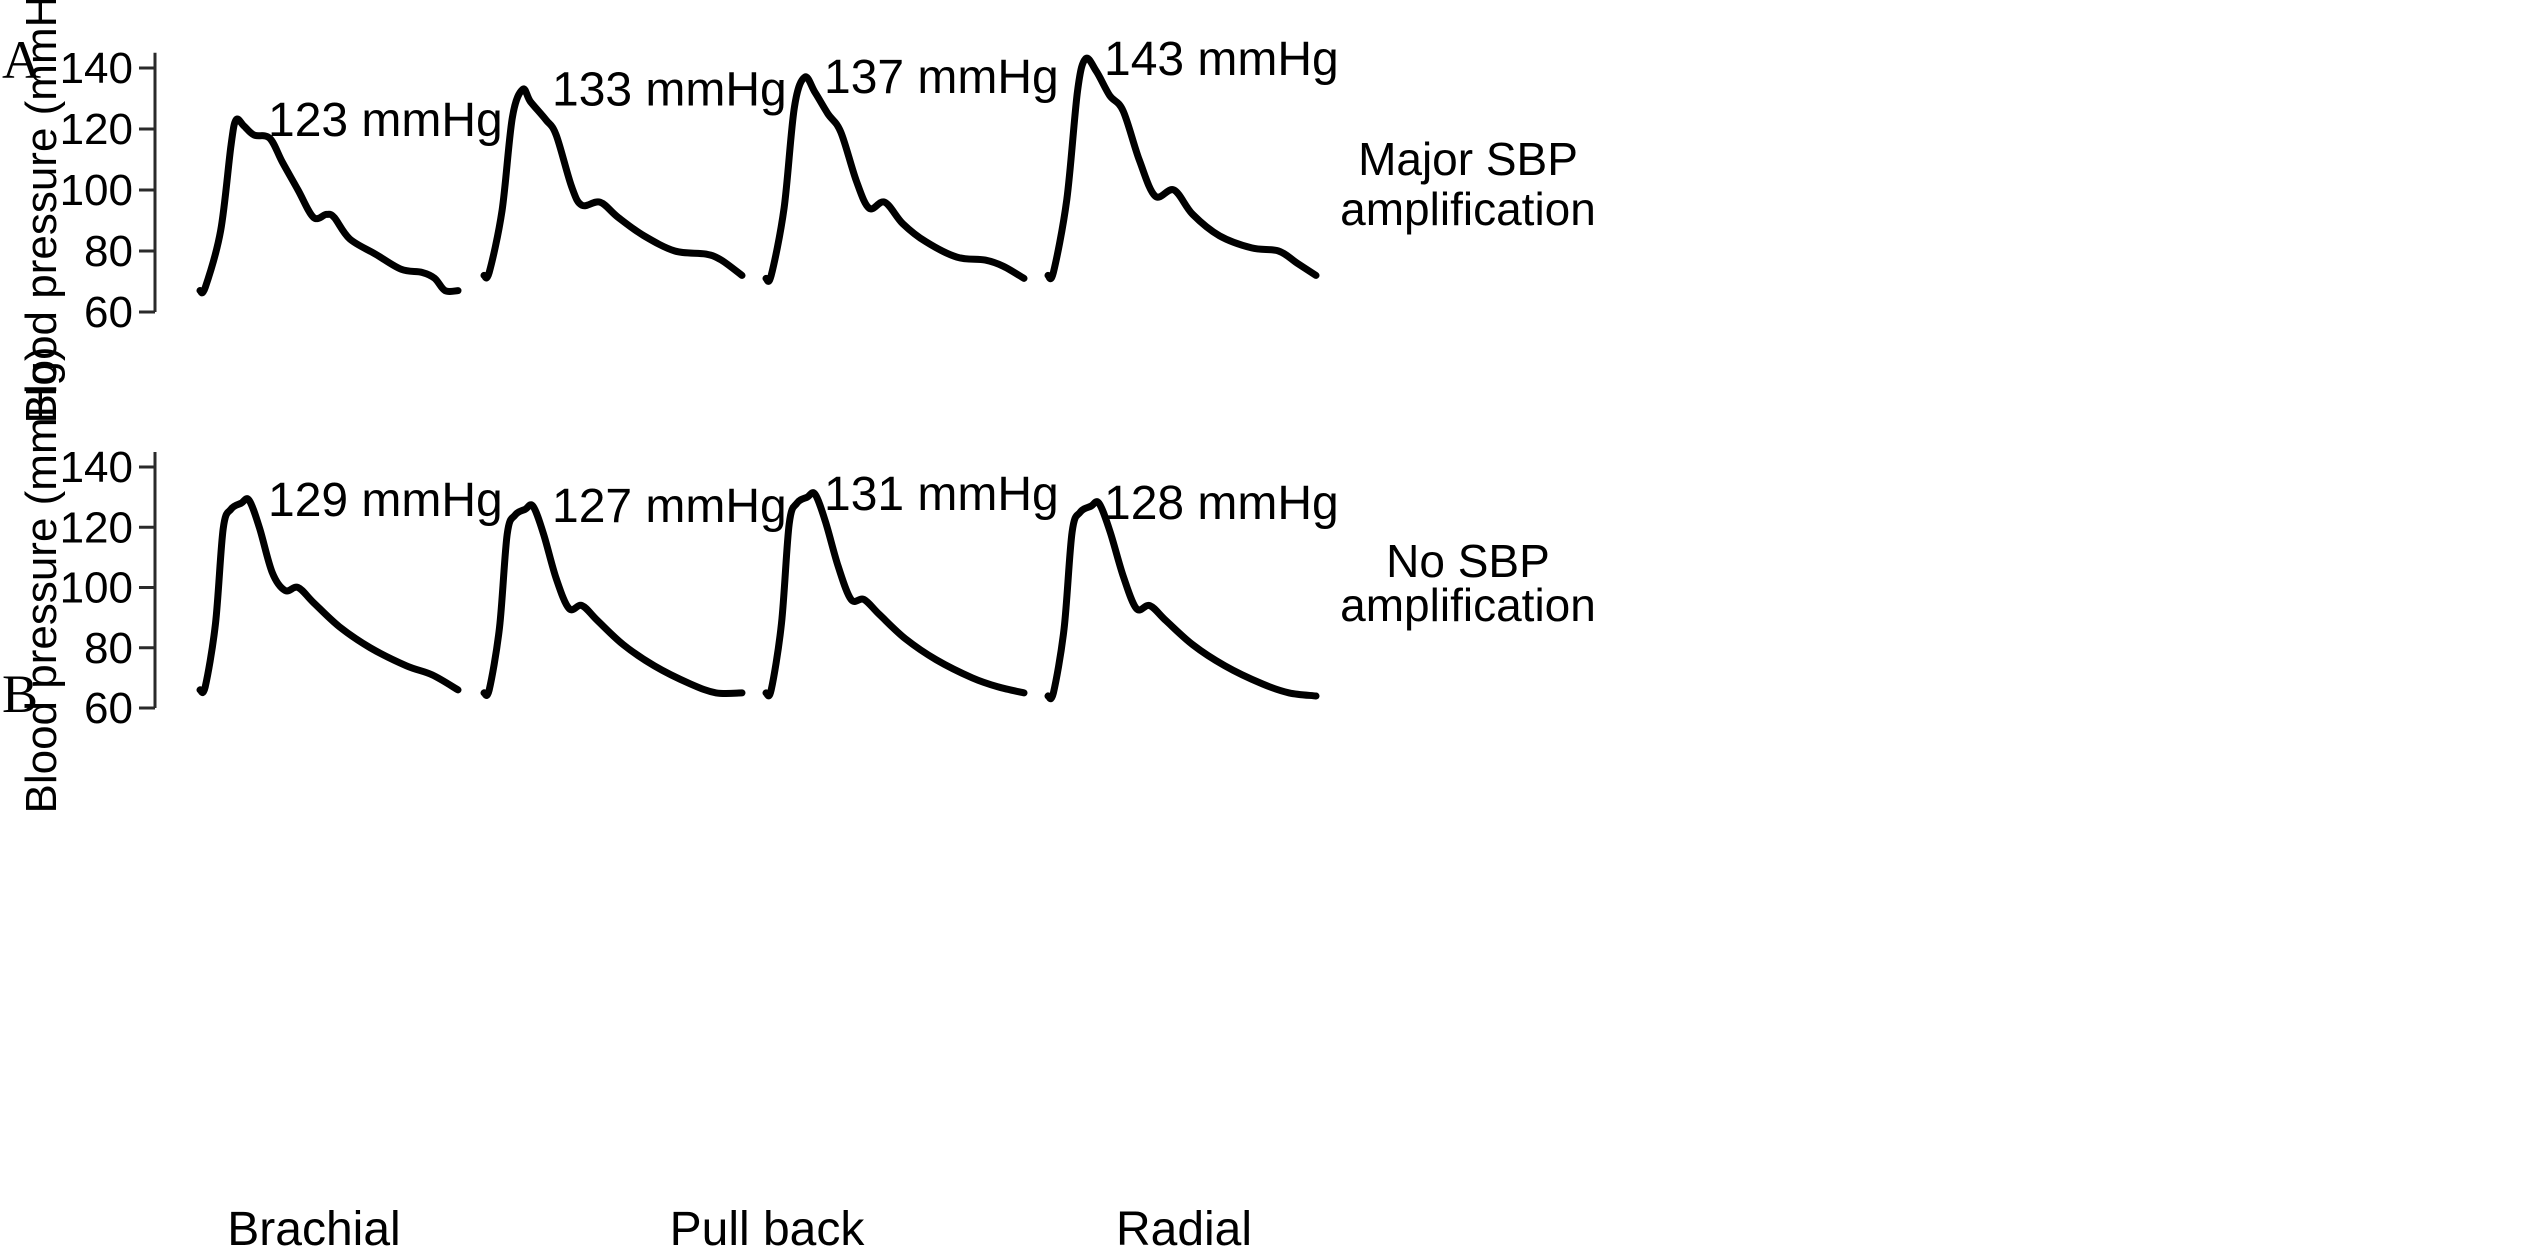  Describe the element at coordinates (941, 77) in the screenshot. I see `peak-pressure-label: 137 mmHg` at that location.